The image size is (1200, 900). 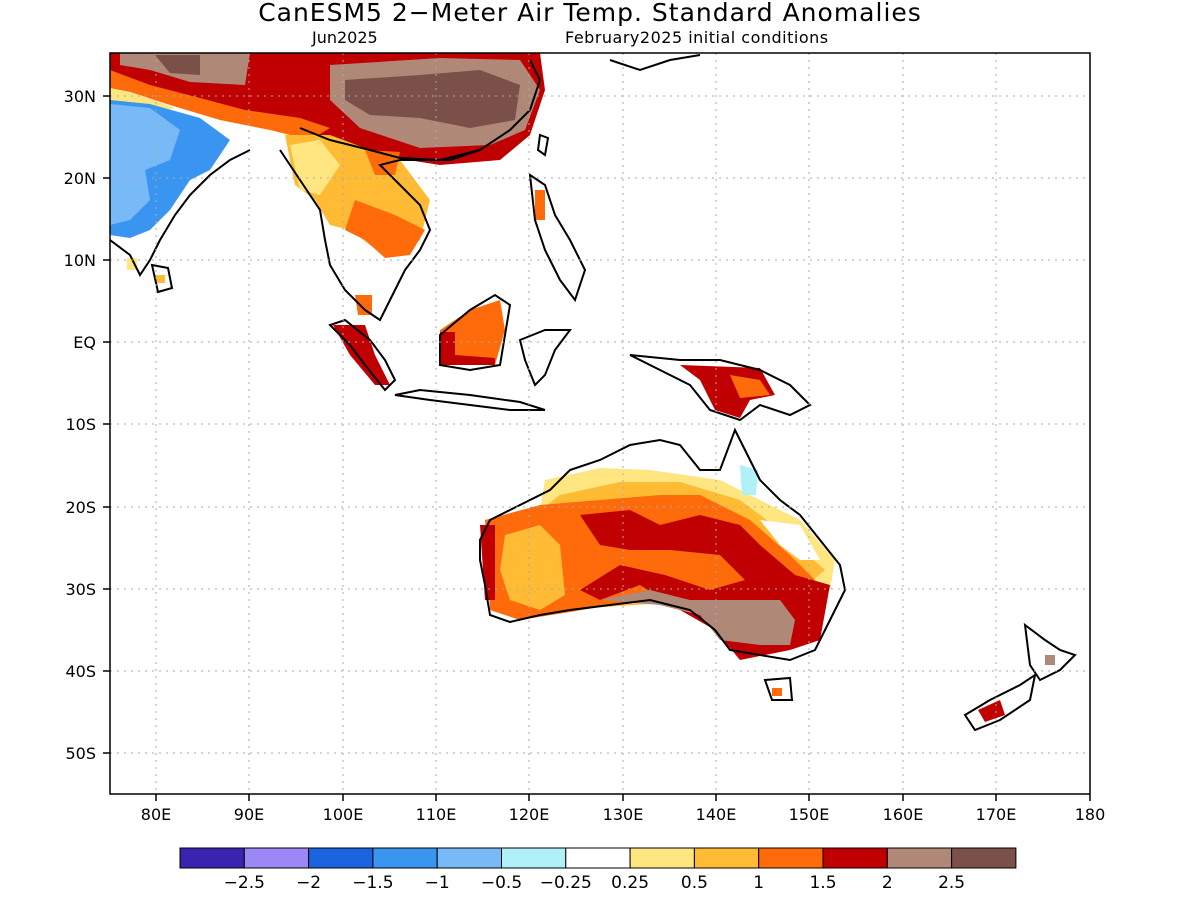 I want to click on lat-label-10s: 10S, so click(x=80, y=424).